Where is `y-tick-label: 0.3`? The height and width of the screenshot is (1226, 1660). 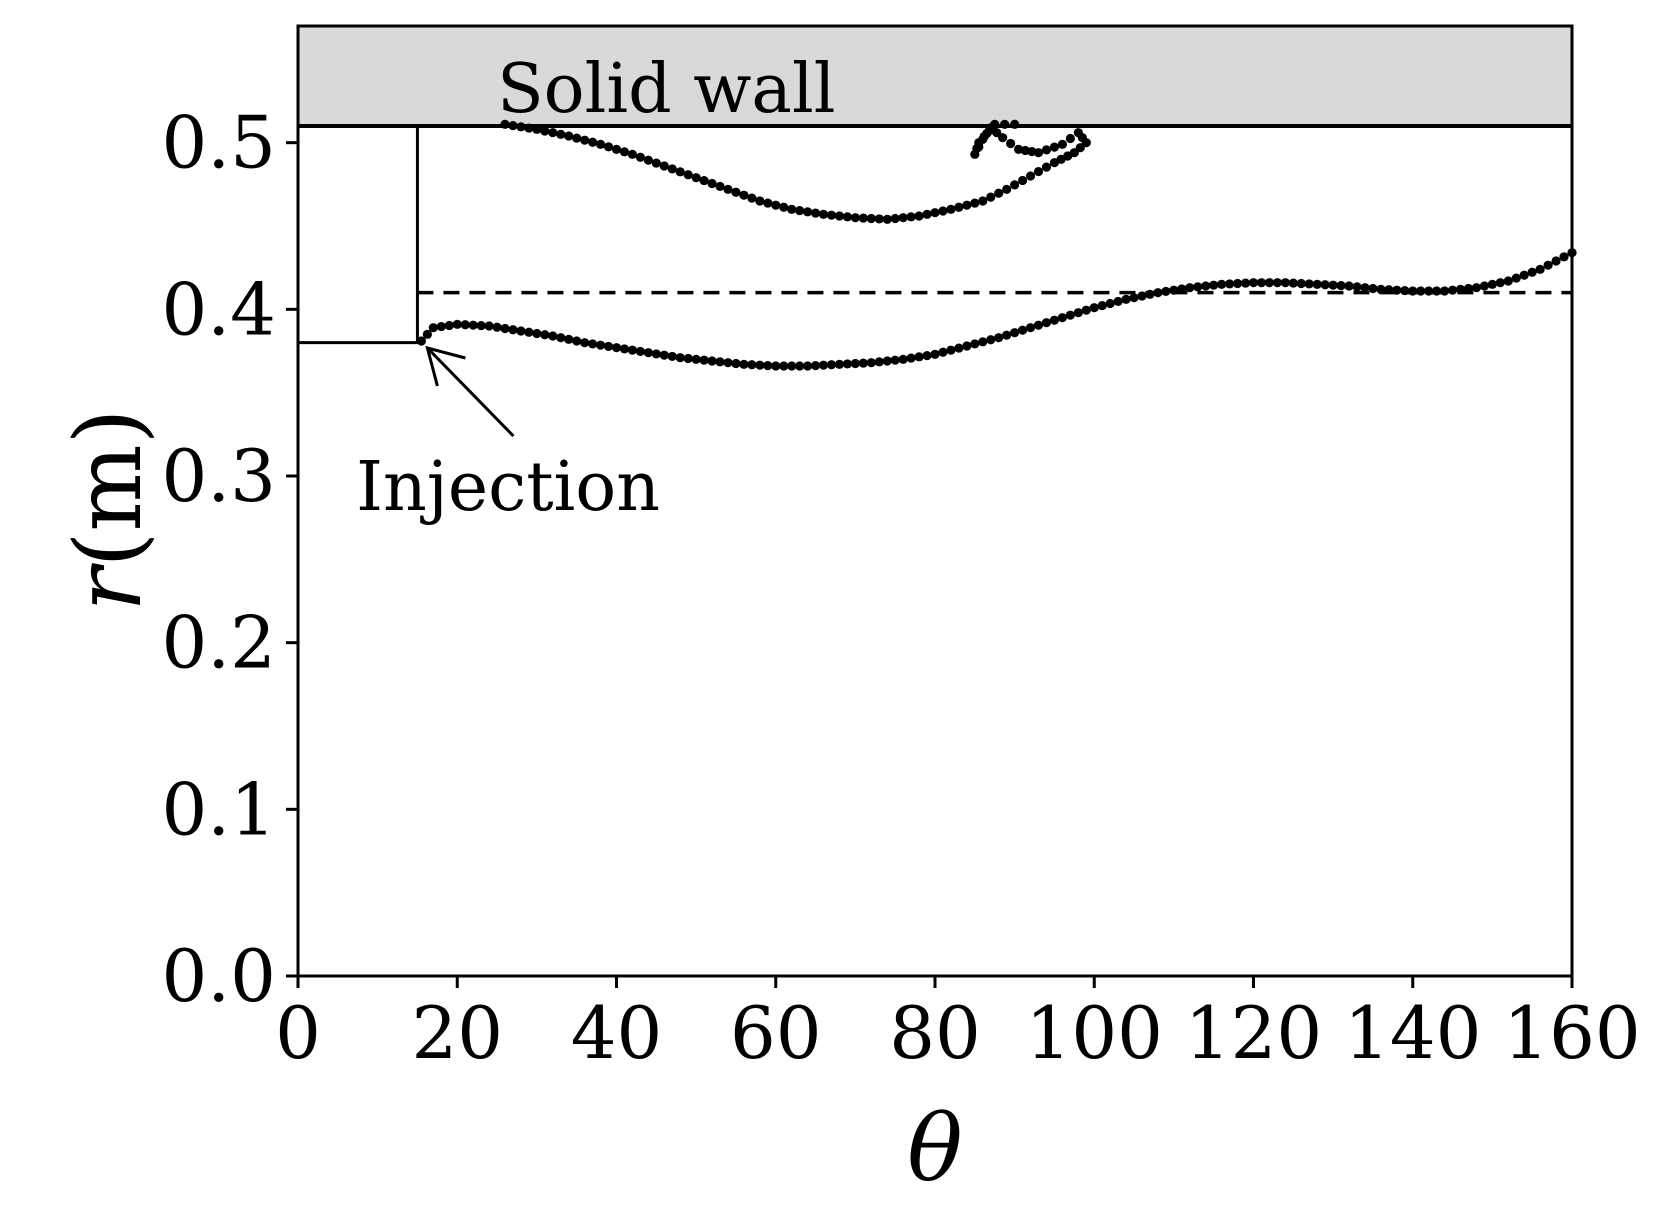
y-tick-label: 0.3 is located at coordinates (218, 476).